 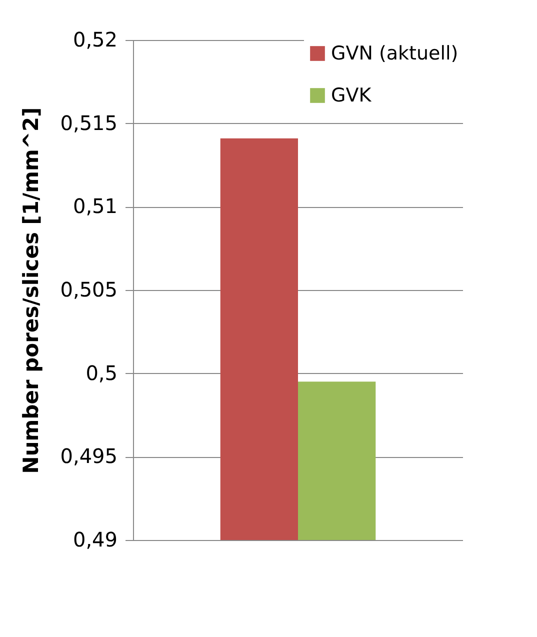 I want to click on y-tick-label: 0,52, so click(x=95, y=40).